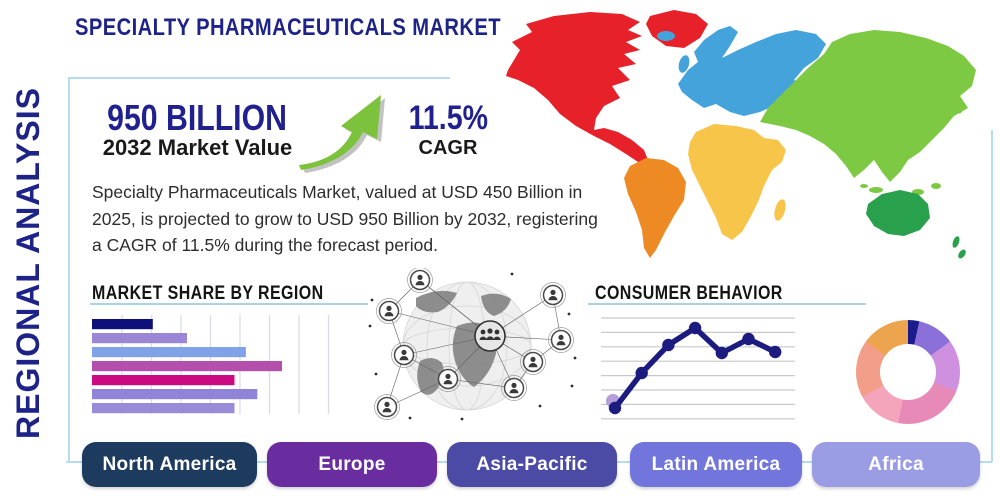 Image resolution: width=1000 pixels, height=500 pixels. Describe the element at coordinates (655, 208) in the screenshot. I see `map-south-america` at that location.